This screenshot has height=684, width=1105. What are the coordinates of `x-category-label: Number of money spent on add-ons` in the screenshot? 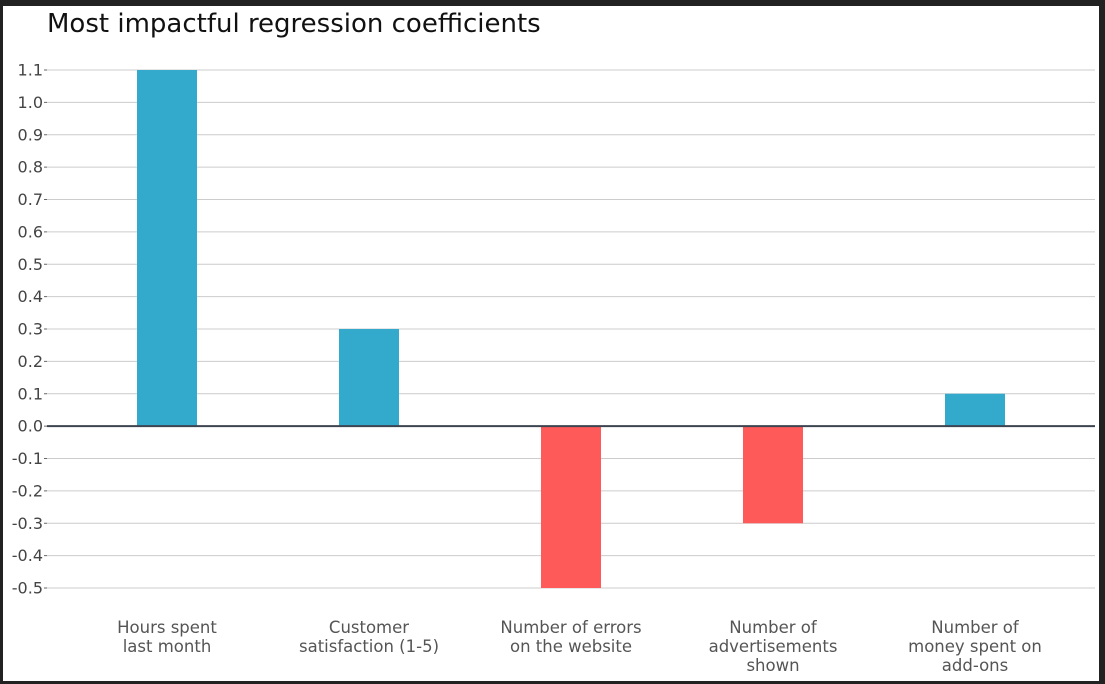 It's located at (975, 646).